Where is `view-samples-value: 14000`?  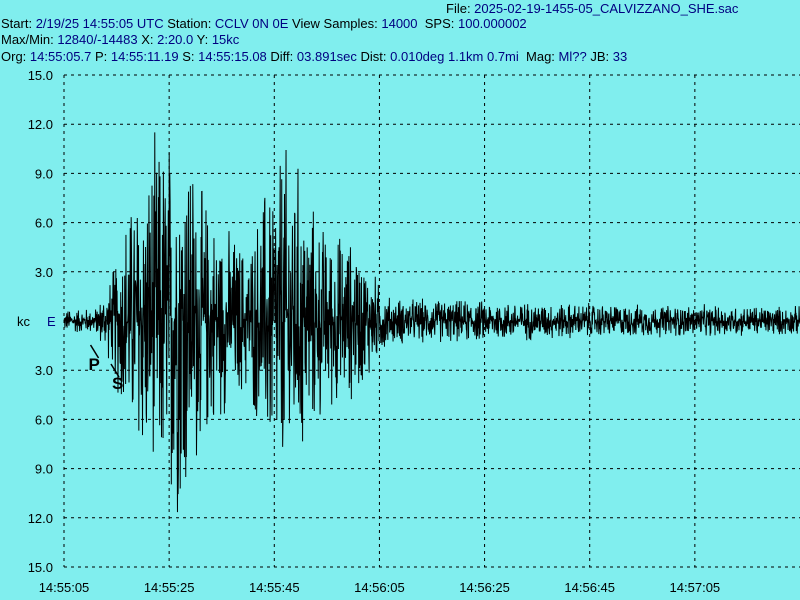 view-samples-value: 14000 is located at coordinates (399, 23).